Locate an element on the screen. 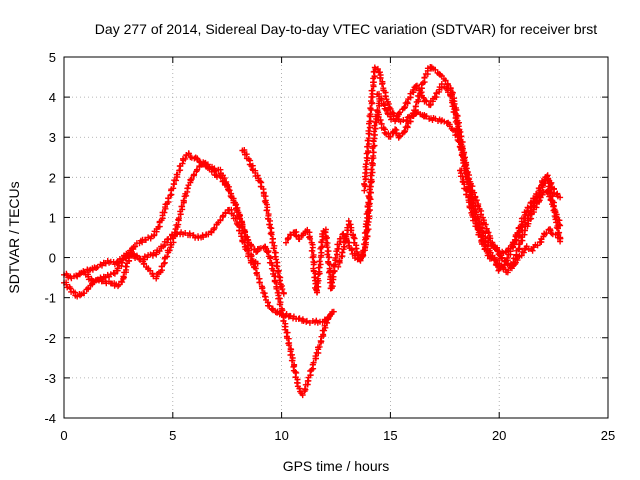 This screenshot has width=640, height=480. y-tick-label: 5 is located at coordinates (52, 57).